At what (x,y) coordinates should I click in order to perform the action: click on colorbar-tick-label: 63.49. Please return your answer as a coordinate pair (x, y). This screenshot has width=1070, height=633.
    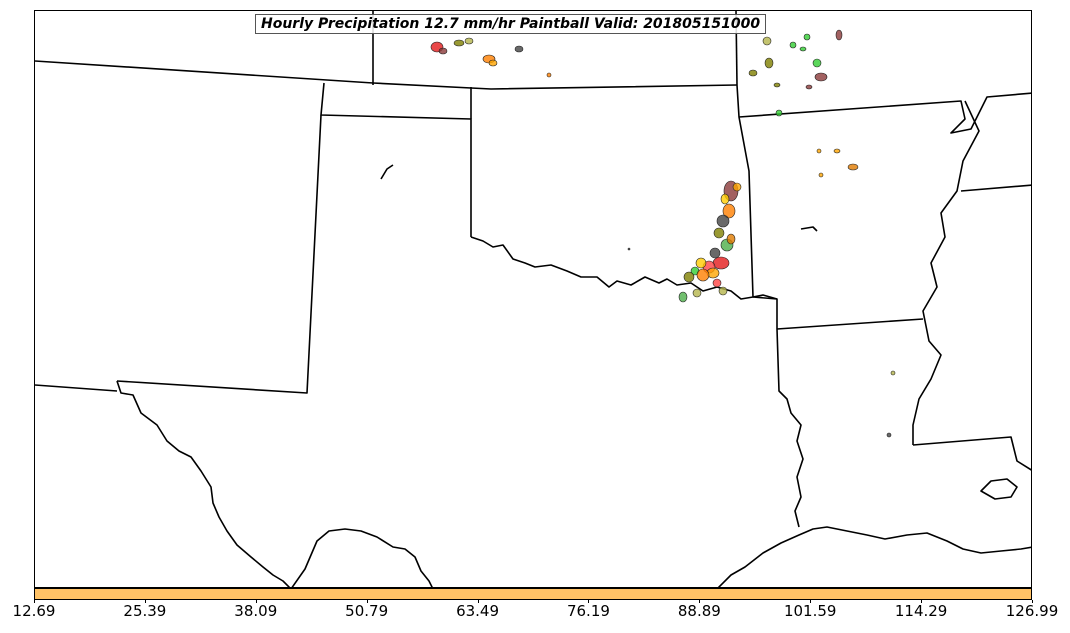
    Looking at the image, I should click on (478, 611).